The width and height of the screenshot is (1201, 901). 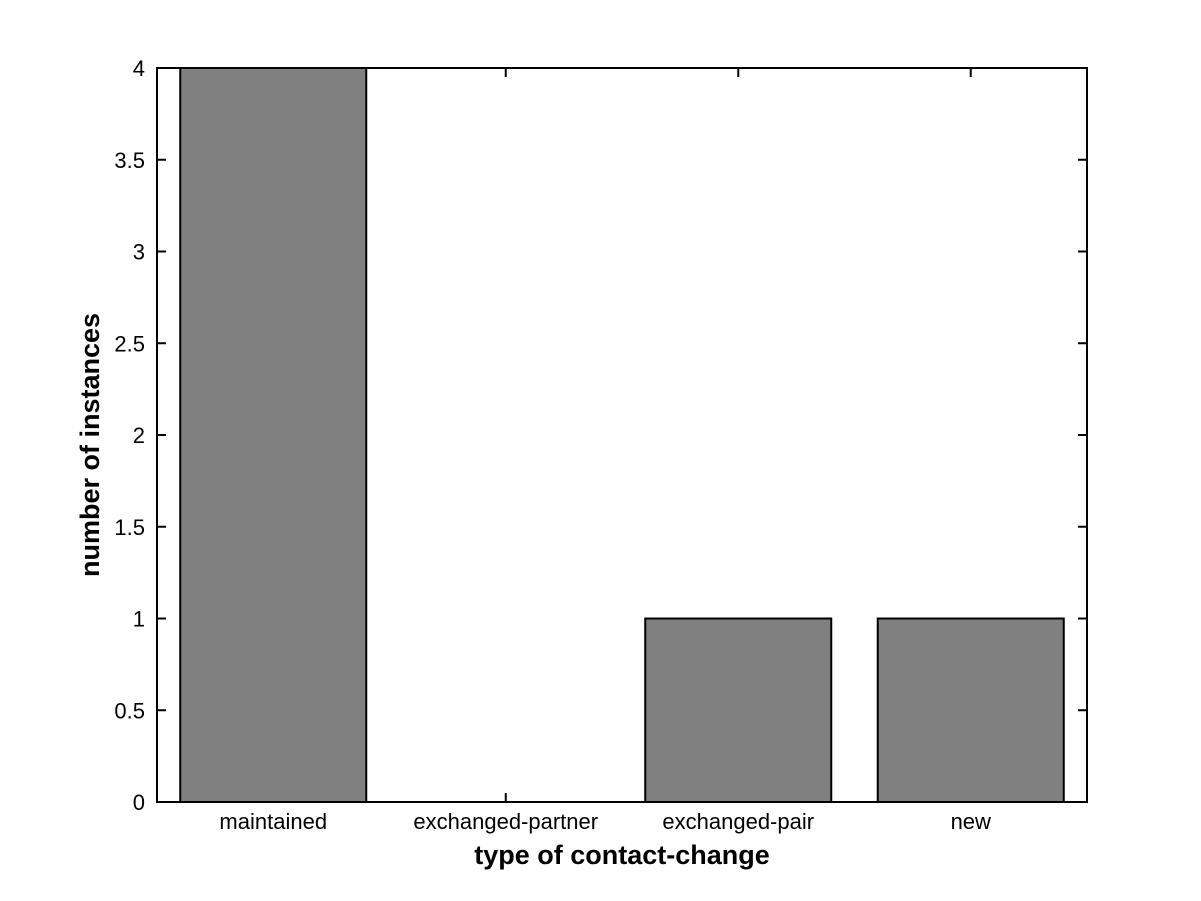 I want to click on bar-new, so click(x=970, y=710).